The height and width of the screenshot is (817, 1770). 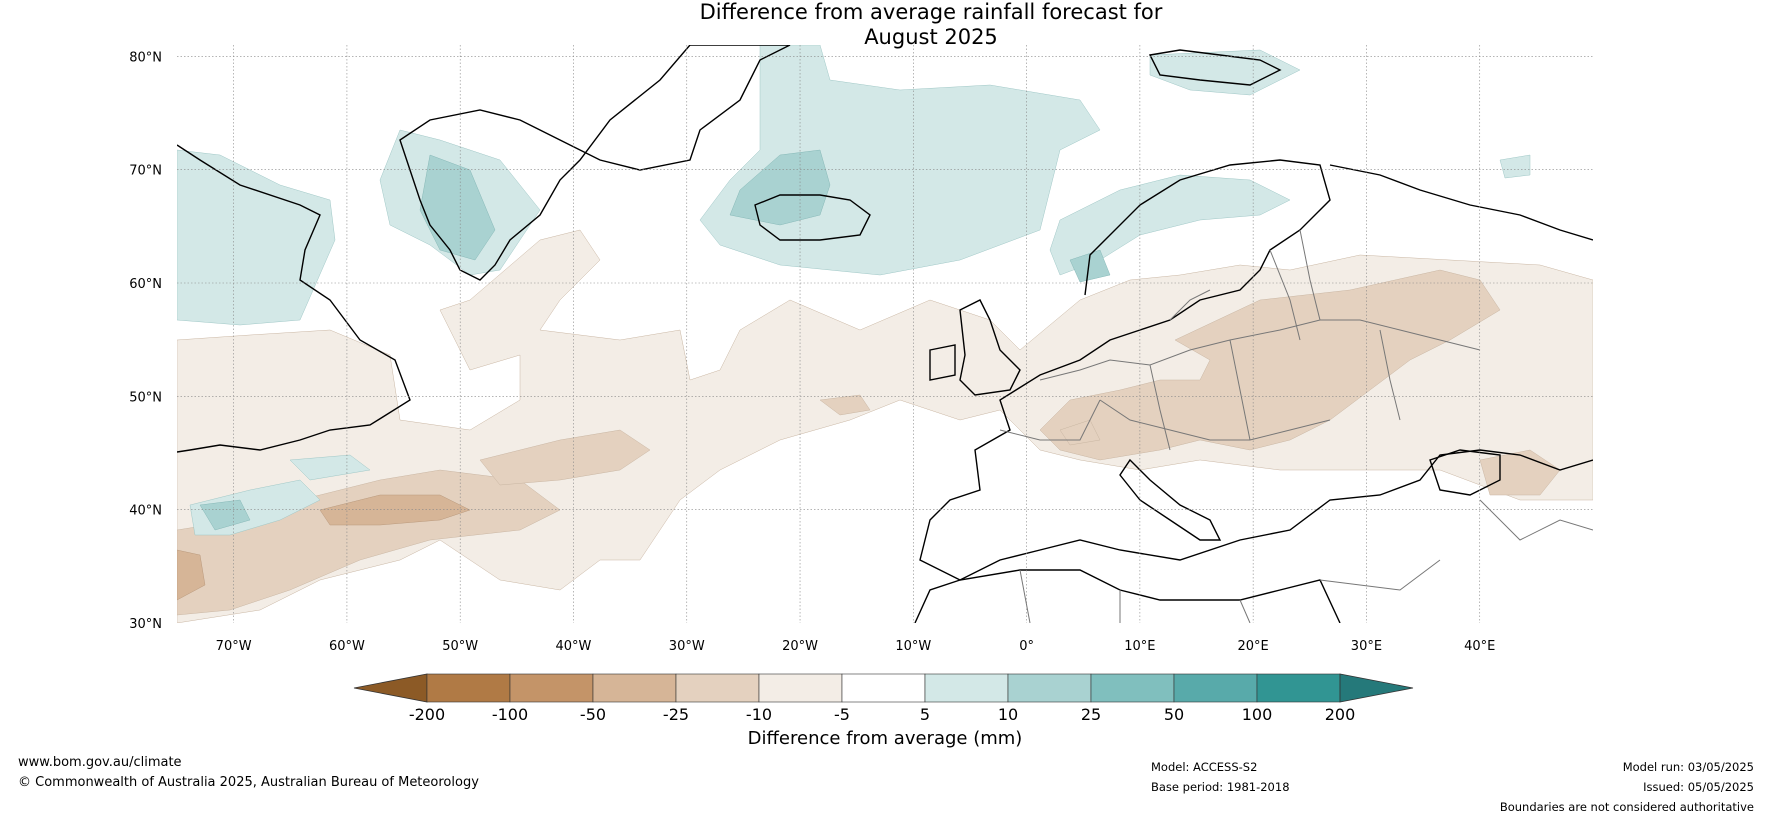 What do you see at coordinates (1461, 202) in the screenshot?
I see `arctic-russia-coast` at bounding box center [1461, 202].